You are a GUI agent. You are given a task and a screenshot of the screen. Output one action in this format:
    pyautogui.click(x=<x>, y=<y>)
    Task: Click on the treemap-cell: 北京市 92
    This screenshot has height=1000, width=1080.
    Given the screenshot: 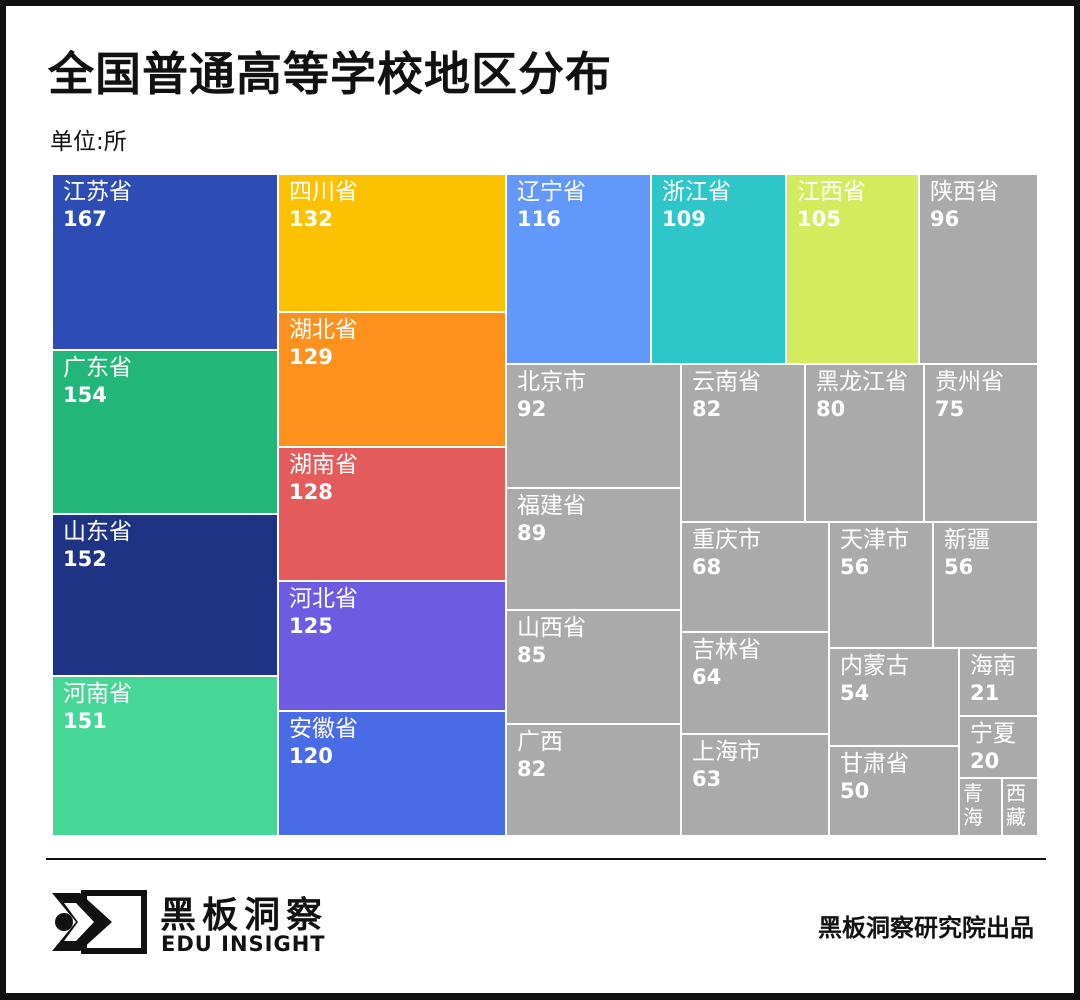 What is the action you would take?
    pyautogui.click(x=593, y=426)
    